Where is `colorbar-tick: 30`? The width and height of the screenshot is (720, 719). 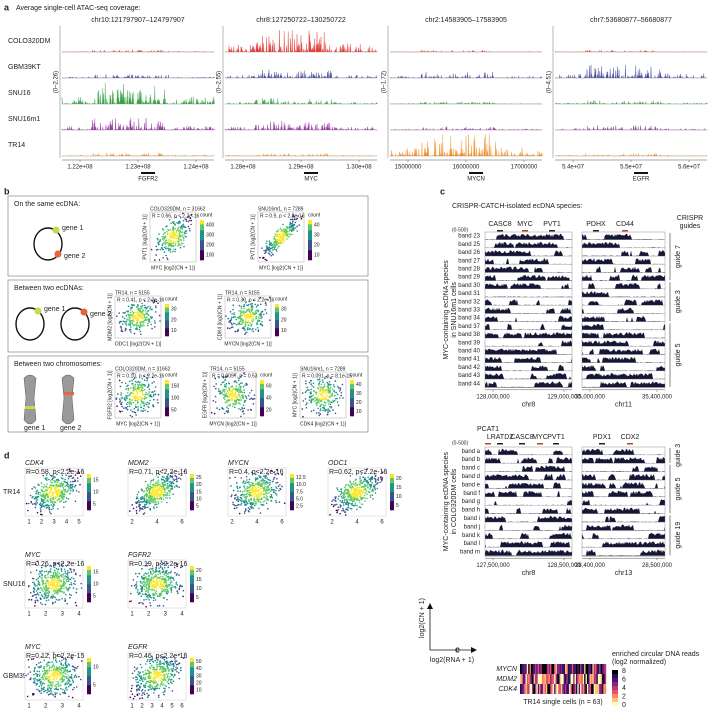
colorbar-tick: 30 is located at coordinates (284, 310).